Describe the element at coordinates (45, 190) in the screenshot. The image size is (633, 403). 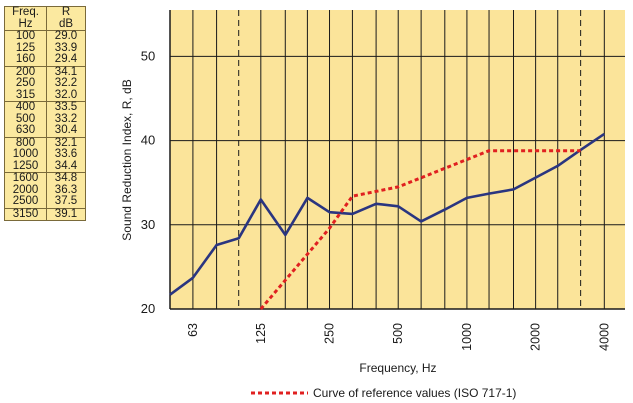
I see `table-group-row: 1600 2000 2500 34.8 36.3 37.5` at that location.